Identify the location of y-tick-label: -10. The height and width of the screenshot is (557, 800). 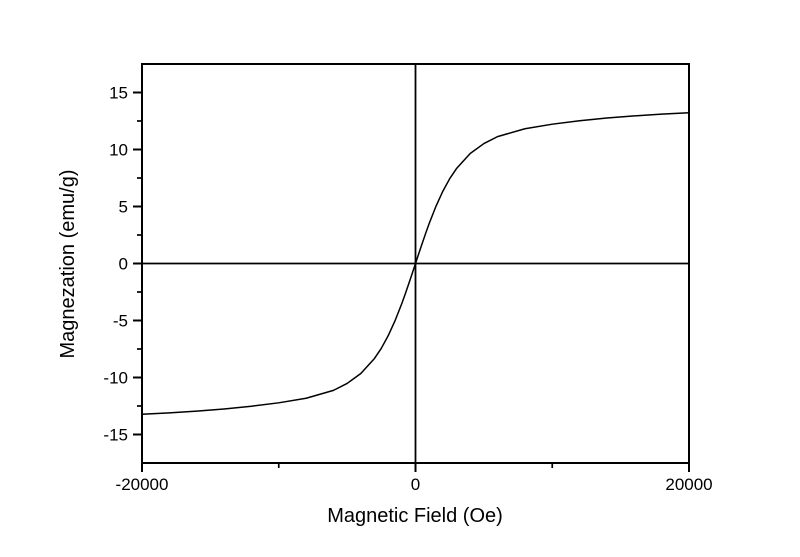
(115, 377).